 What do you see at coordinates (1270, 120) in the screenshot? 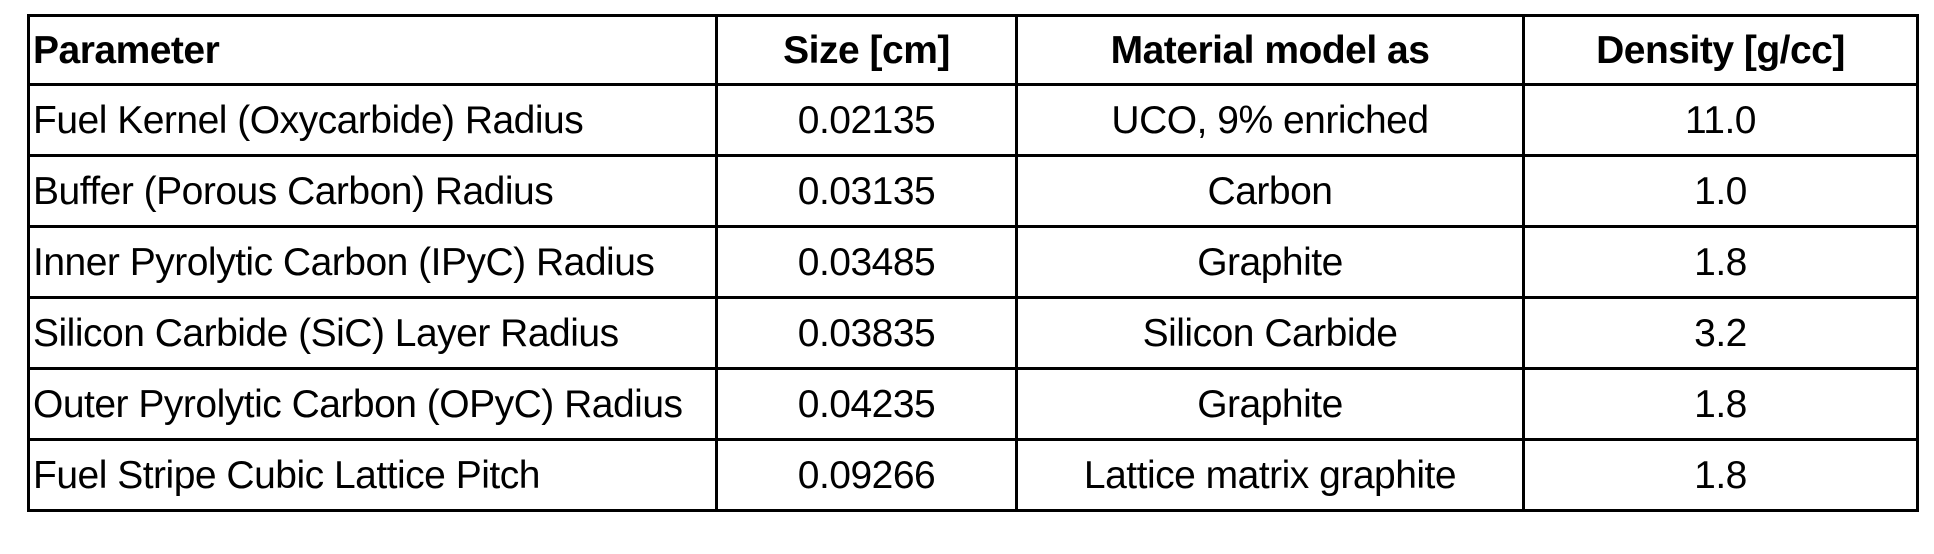
I see `cell-material: UCO, 9% enriched` at bounding box center [1270, 120].